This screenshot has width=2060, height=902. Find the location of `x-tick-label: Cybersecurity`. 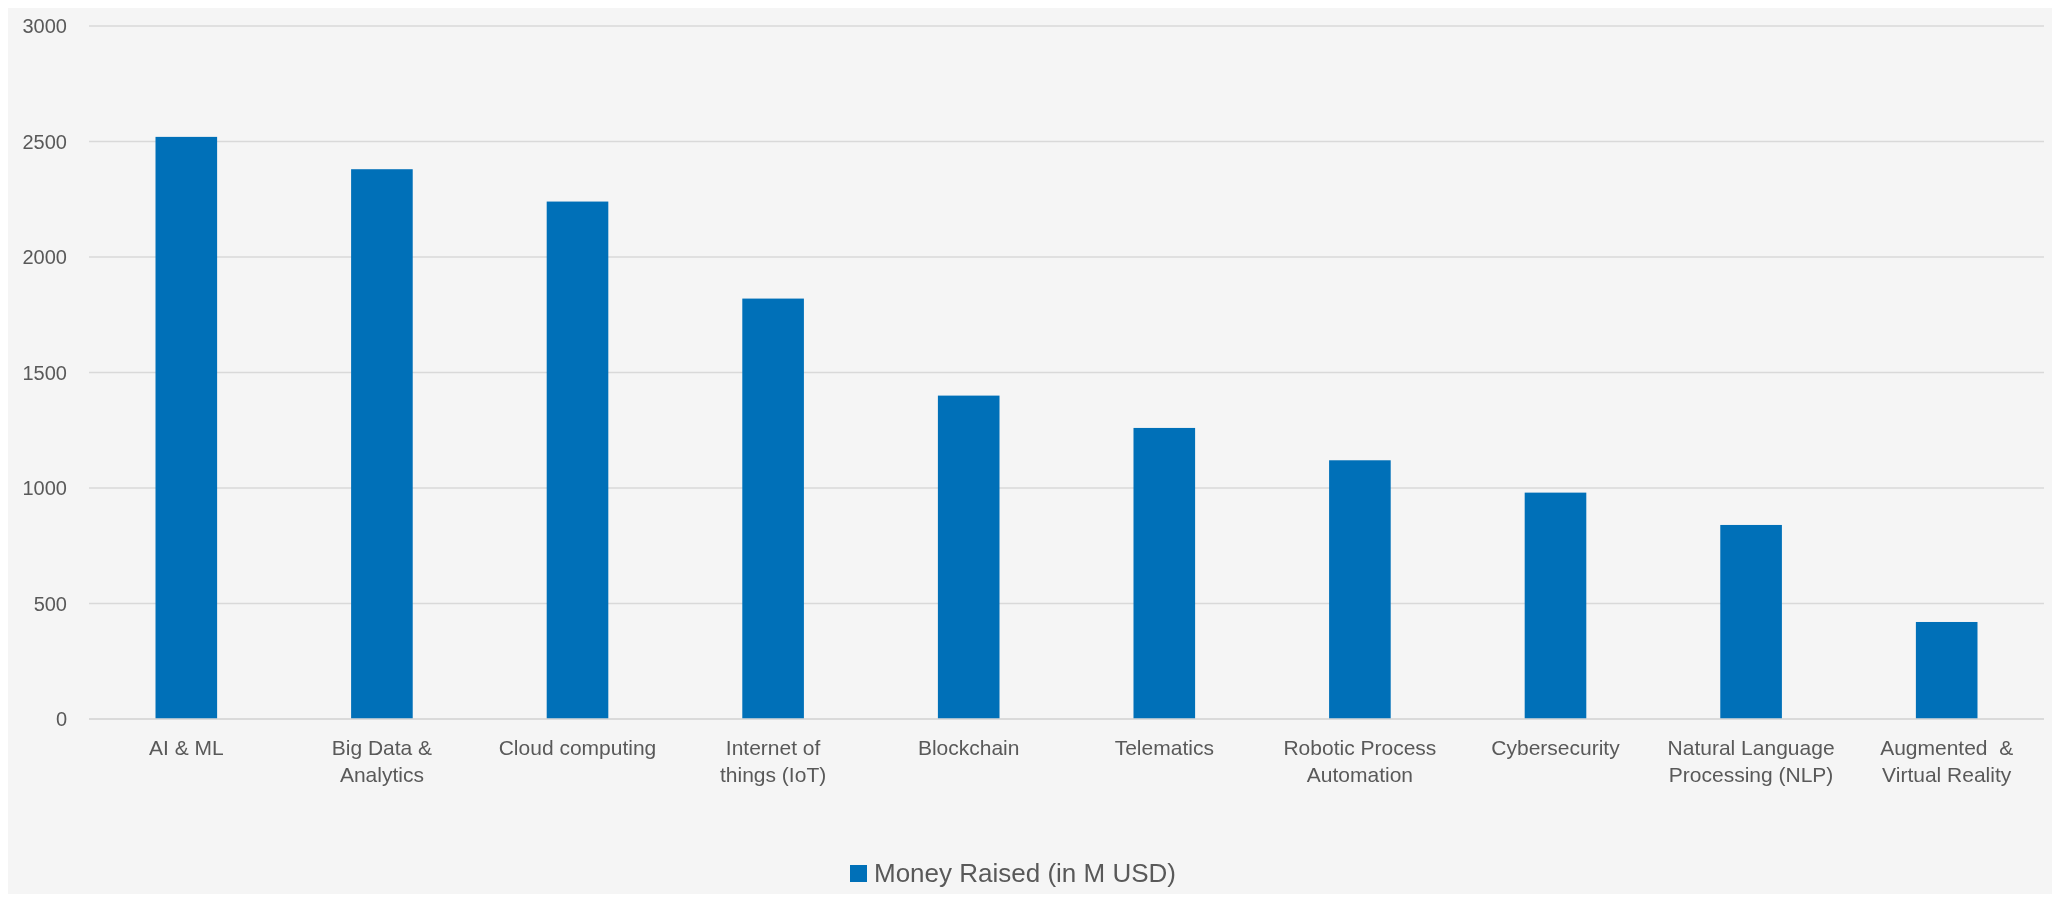

x-tick-label: Cybersecurity is located at coordinates (1556, 747).